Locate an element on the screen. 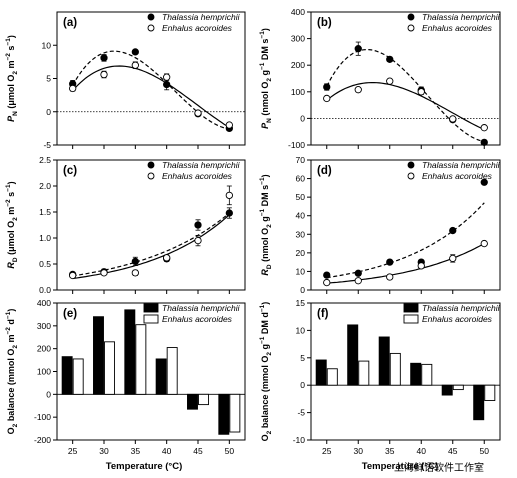  y-axis-label-part: N is located at coordinates (15, 113).